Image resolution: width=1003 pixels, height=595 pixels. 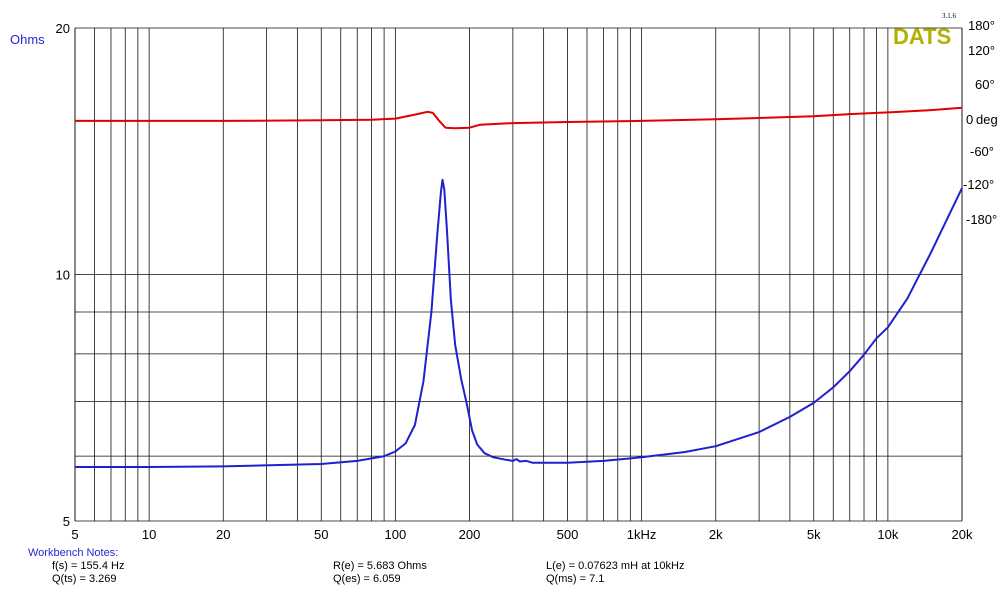 I want to click on notes-fs: f(s) = 155.4 Hz, so click(x=88, y=566).